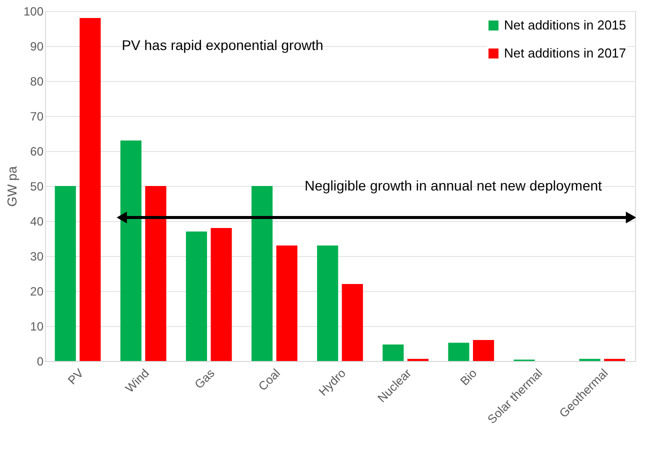 This screenshot has width=668, height=466. I want to click on x-tick-label: Gas, so click(205, 379).